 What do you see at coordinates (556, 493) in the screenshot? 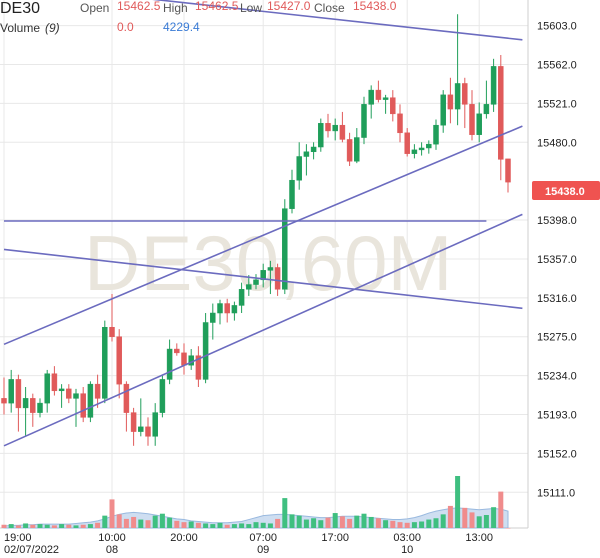
I see `price-tick-label: 15111.0` at bounding box center [556, 493].